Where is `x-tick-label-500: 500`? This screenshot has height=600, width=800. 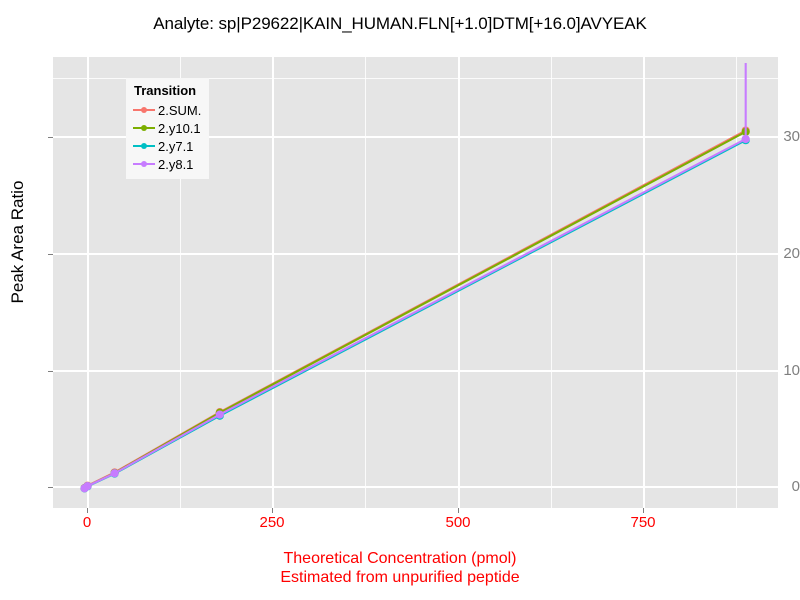 x-tick-label-500: 500 is located at coordinates (458, 522).